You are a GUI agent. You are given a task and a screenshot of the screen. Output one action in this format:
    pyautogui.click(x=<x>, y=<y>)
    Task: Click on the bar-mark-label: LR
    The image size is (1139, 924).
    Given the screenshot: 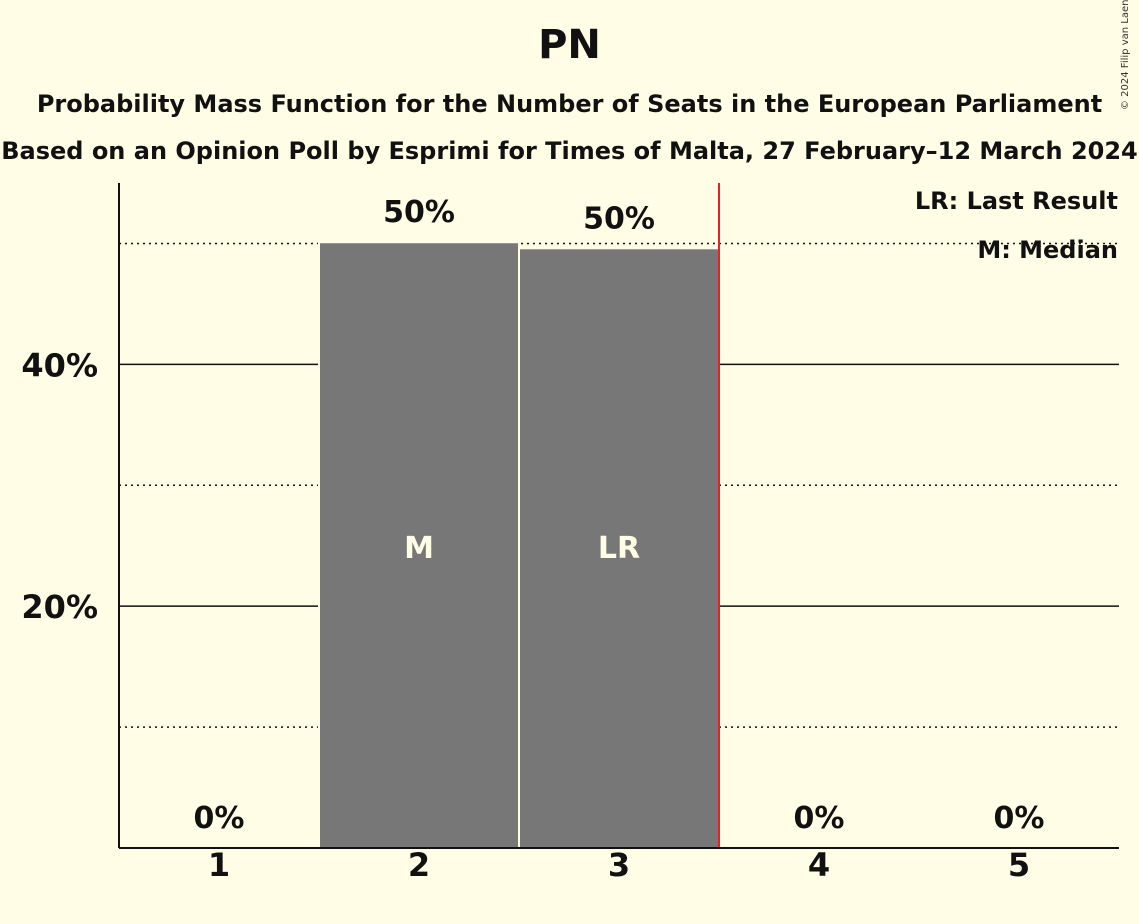 What is the action you would take?
    pyautogui.click(x=619, y=548)
    